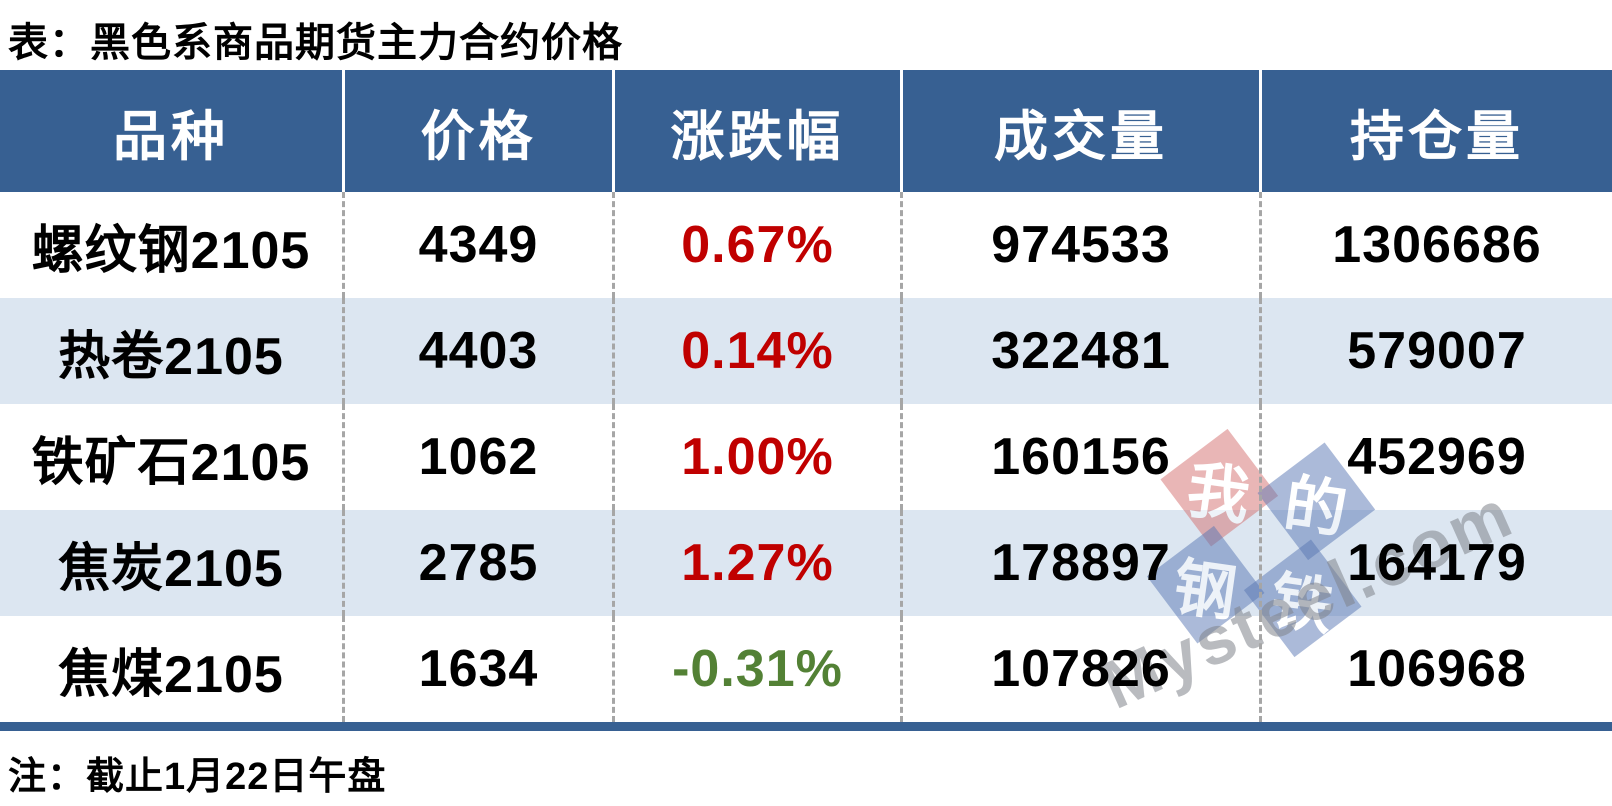 The width and height of the screenshot is (1612, 806). What do you see at coordinates (1435, 131) in the screenshot?
I see `column-header-open-interest: 持仓量` at bounding box center [1435, 131].